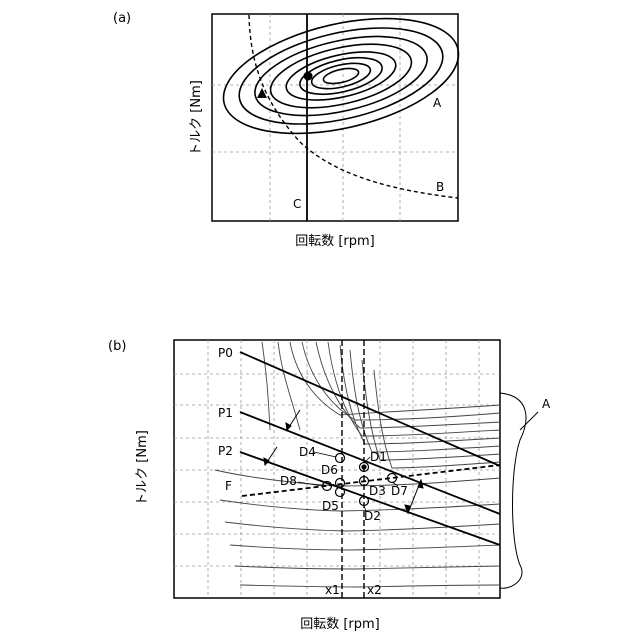 Image resolution: width=640 pixels, height=640 pixels. Describe the element at coordinates (308, 76) in the screenshot. I see `operating-point-dot` at that location.